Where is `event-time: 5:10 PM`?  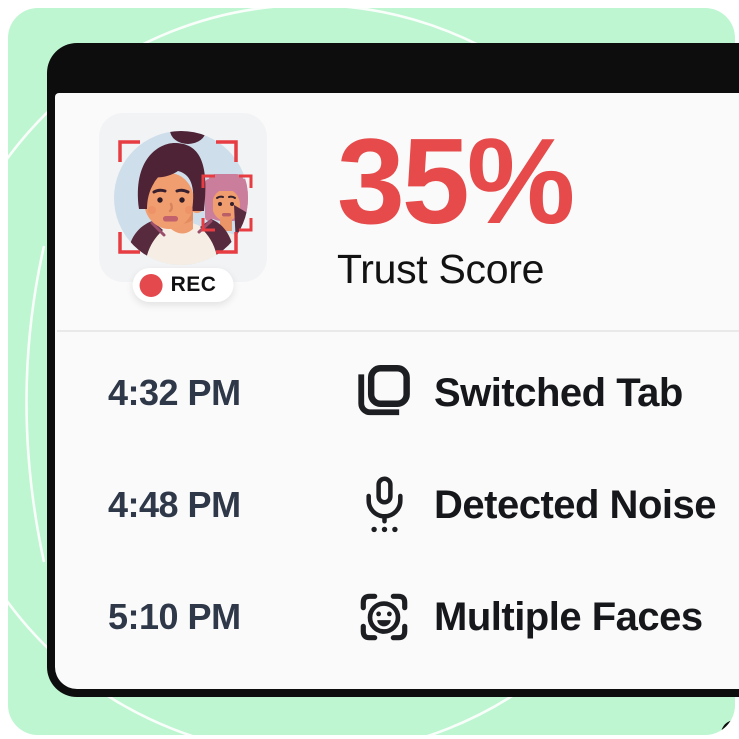
event-time: 5:10 PM is located at coordinates (174, 616).